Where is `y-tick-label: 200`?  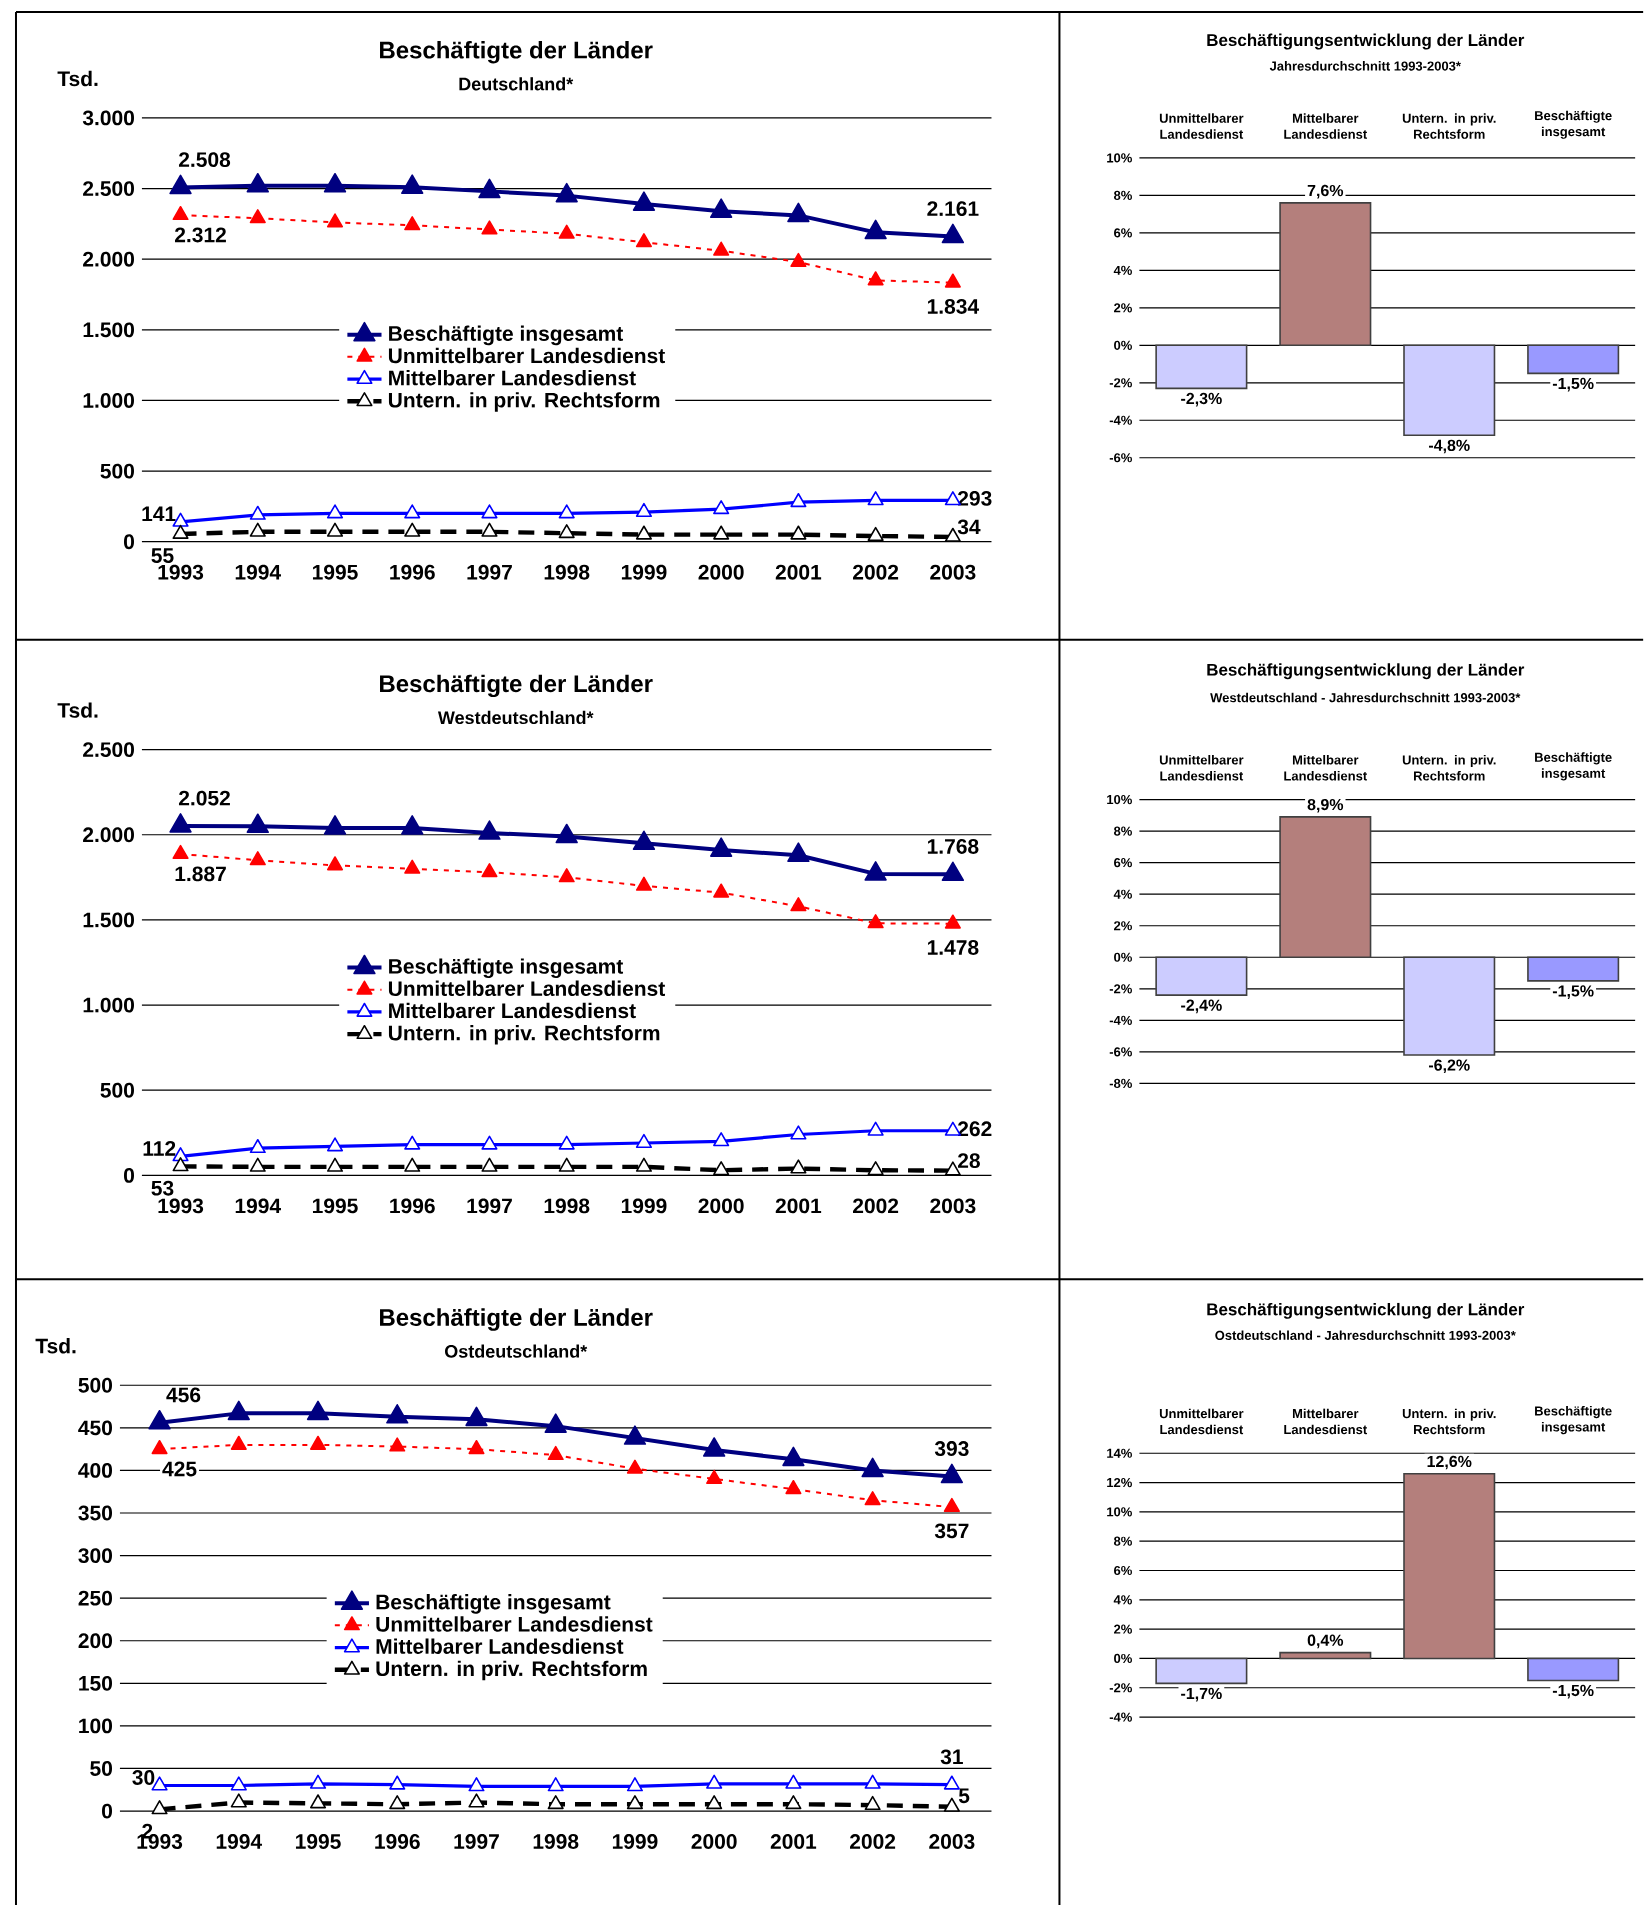
y-tick-label: 200 is located at coordinates (95, 1641).